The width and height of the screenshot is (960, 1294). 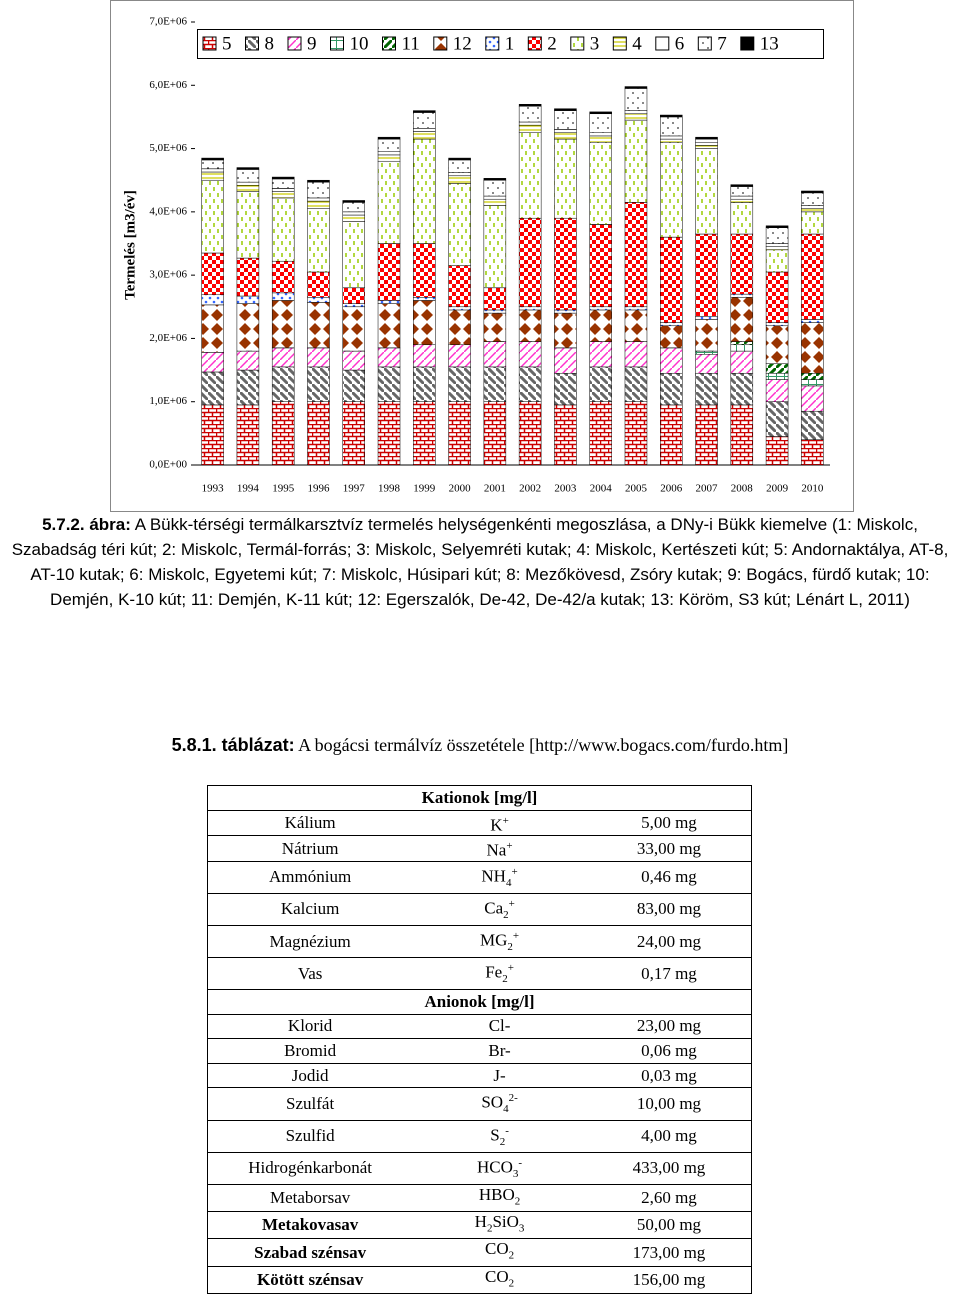 I want to click on legend-label: 8, so click(x=270, y=43).